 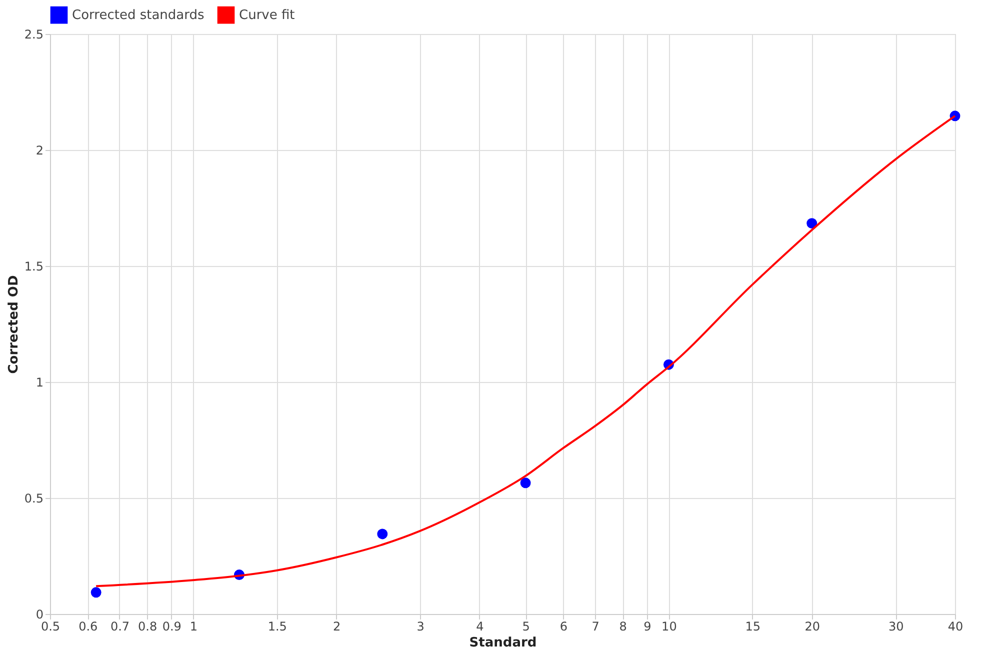 I want to click on x-tick-label: 30, so click(x=896, y=627).